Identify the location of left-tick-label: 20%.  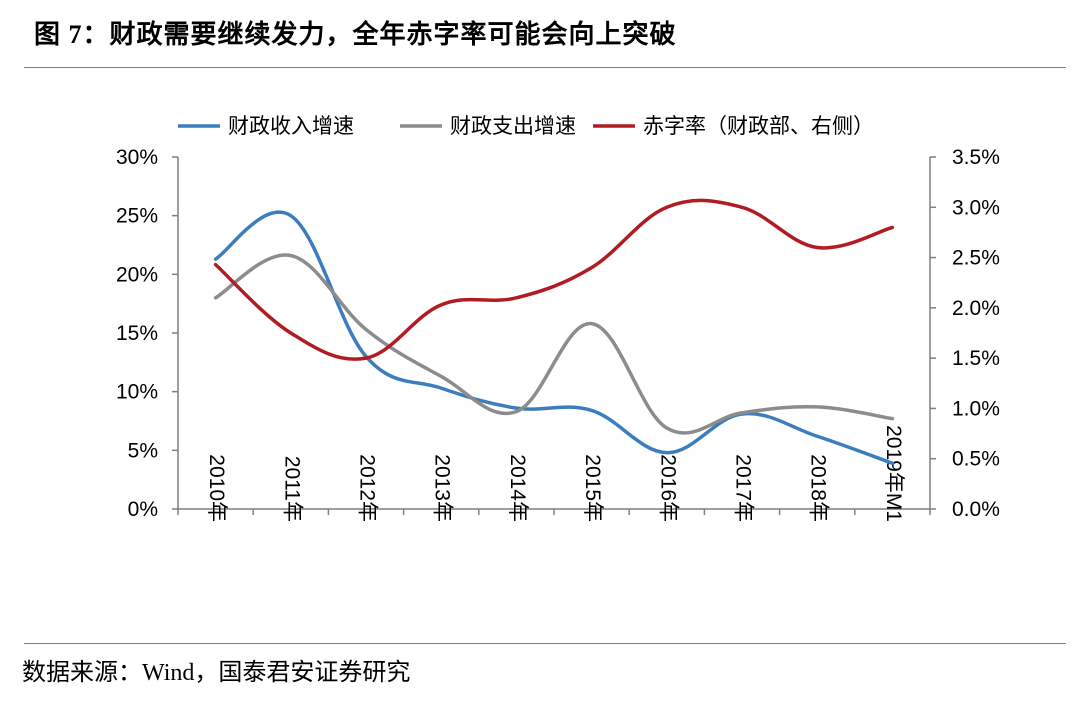
(137, 274).